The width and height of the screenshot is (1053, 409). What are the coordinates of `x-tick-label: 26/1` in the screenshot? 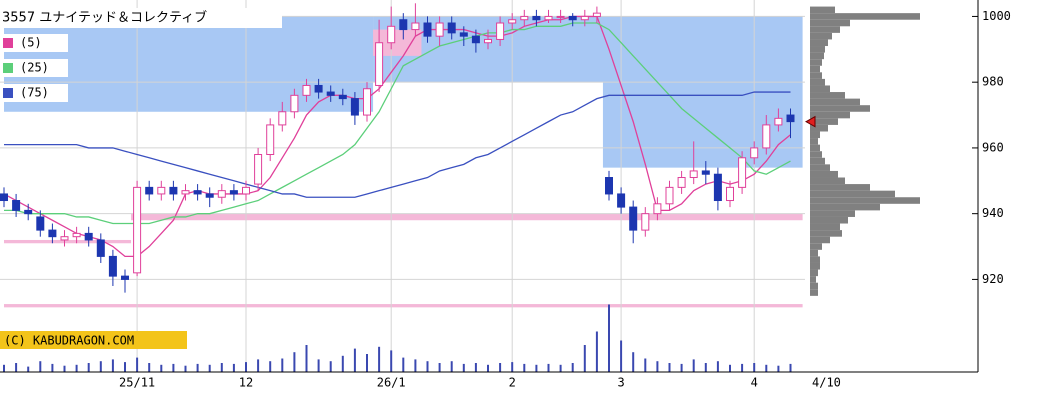 It's located at (391, 383).